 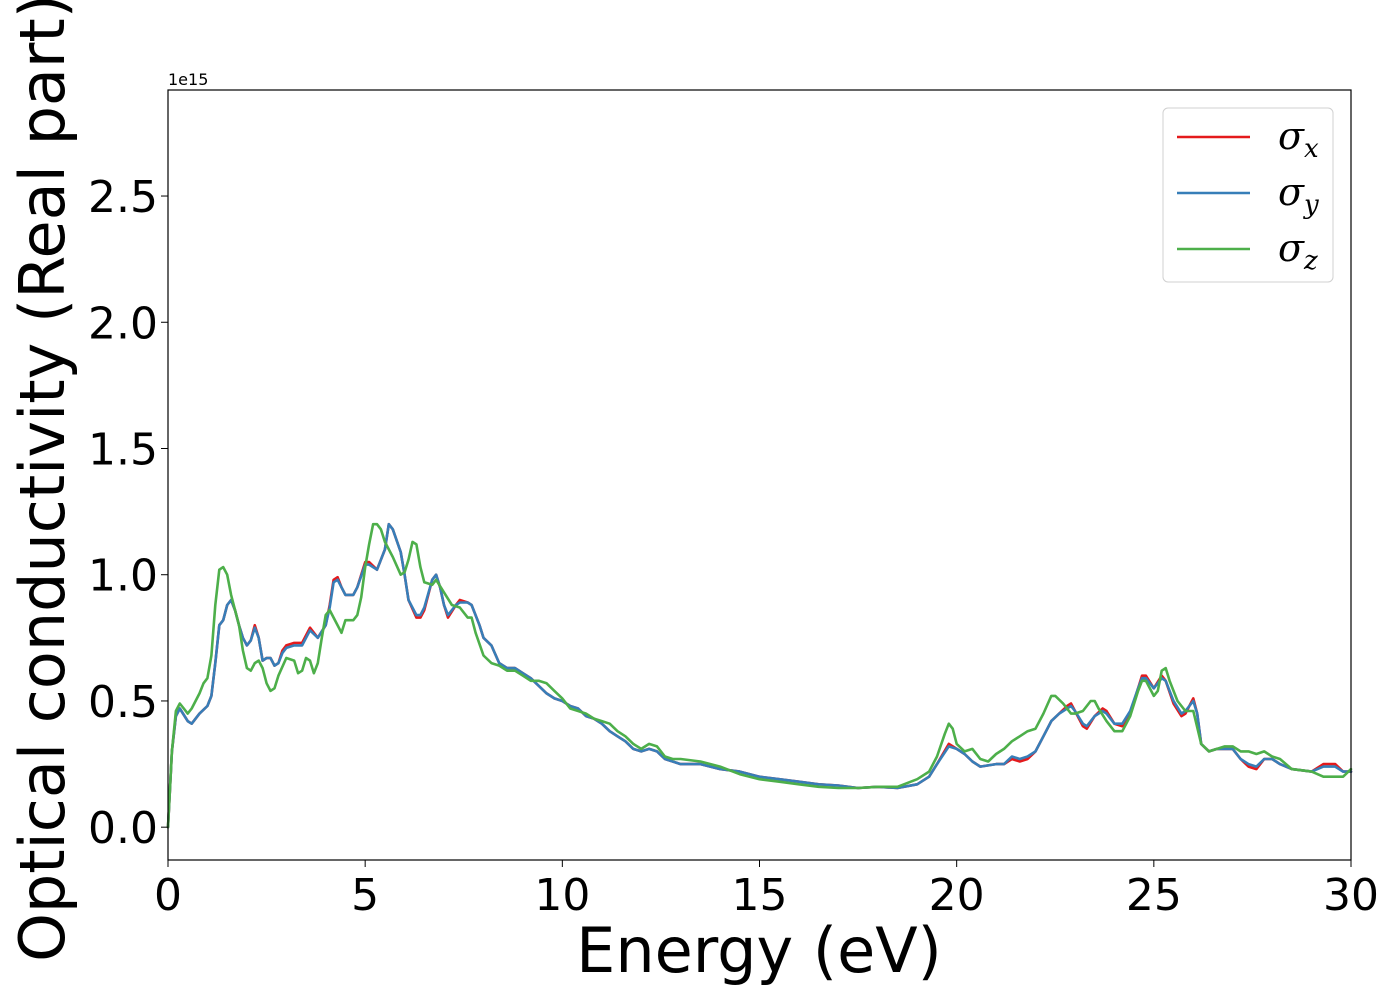 What do you see at coordinates (123, 828) in the screenshot?
I see `y-tick-label: 0.0` at bounding box center [123, 828].